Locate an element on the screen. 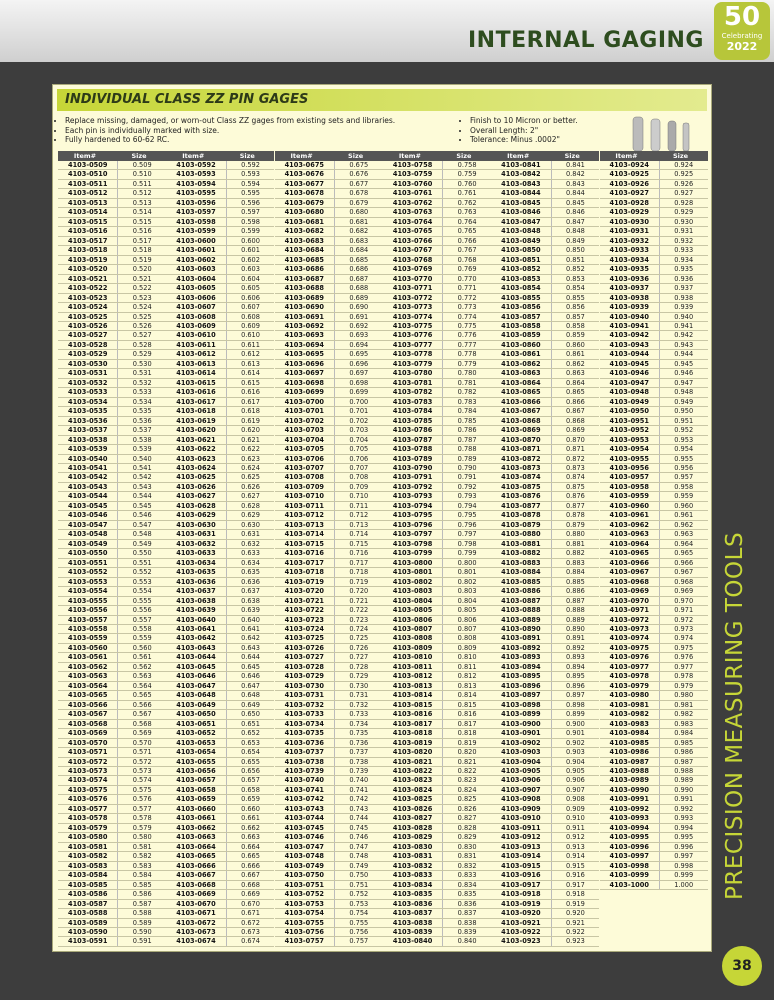 The width and height of the screenshot is (774, 1000). size: 0.652 is located at coordinates (250, 733).